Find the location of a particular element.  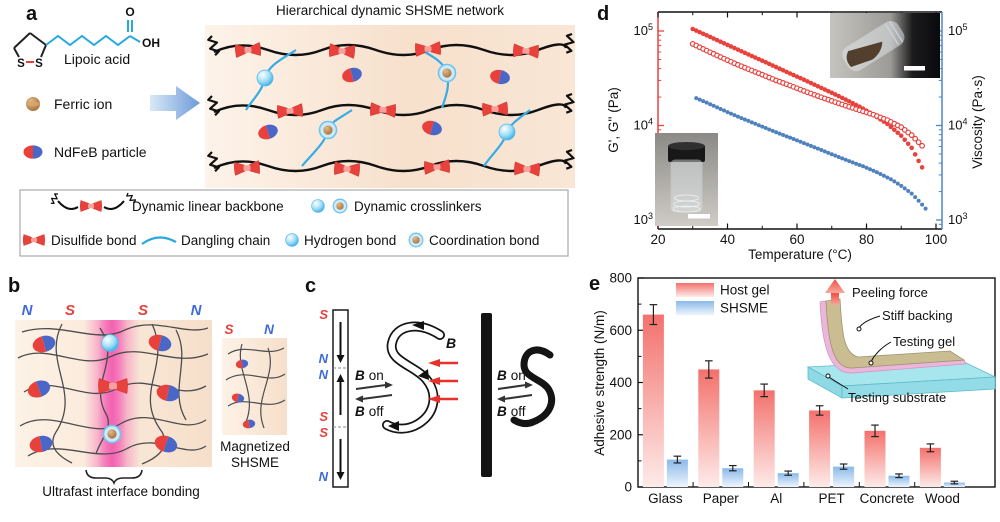

left-y-axis-label: G', G'' (Pa) is located at coordinates (613, 120).